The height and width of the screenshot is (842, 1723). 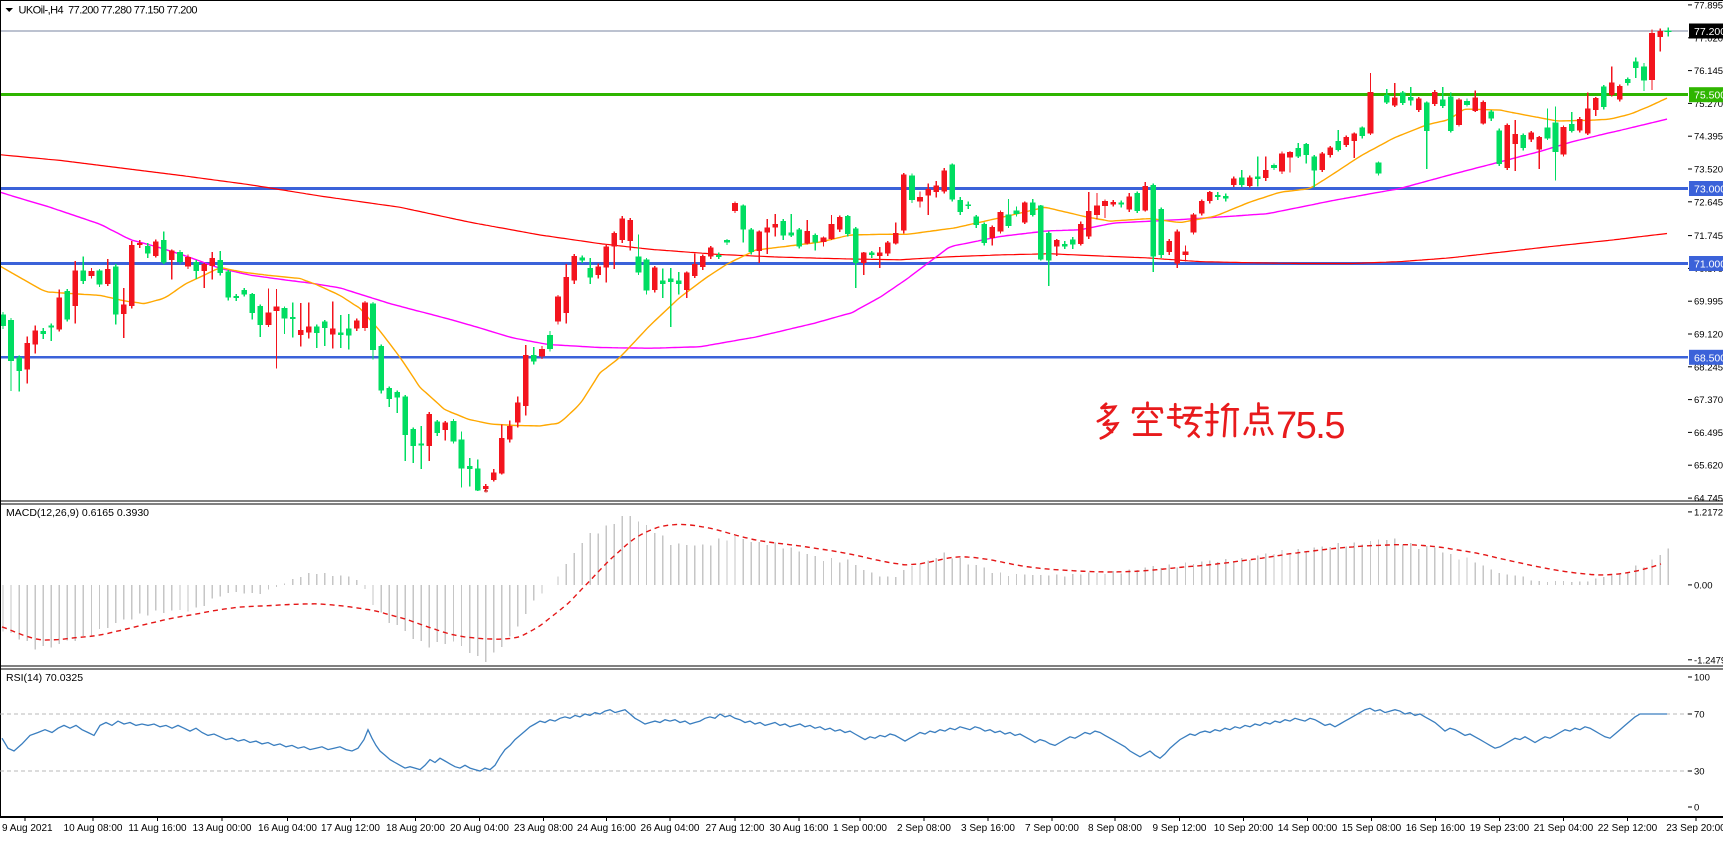 What do you see at coordinates (222, 828) in the screenshot?
I see `svg-text: 13 Aug 00:00` at bounding box center [222, 828].